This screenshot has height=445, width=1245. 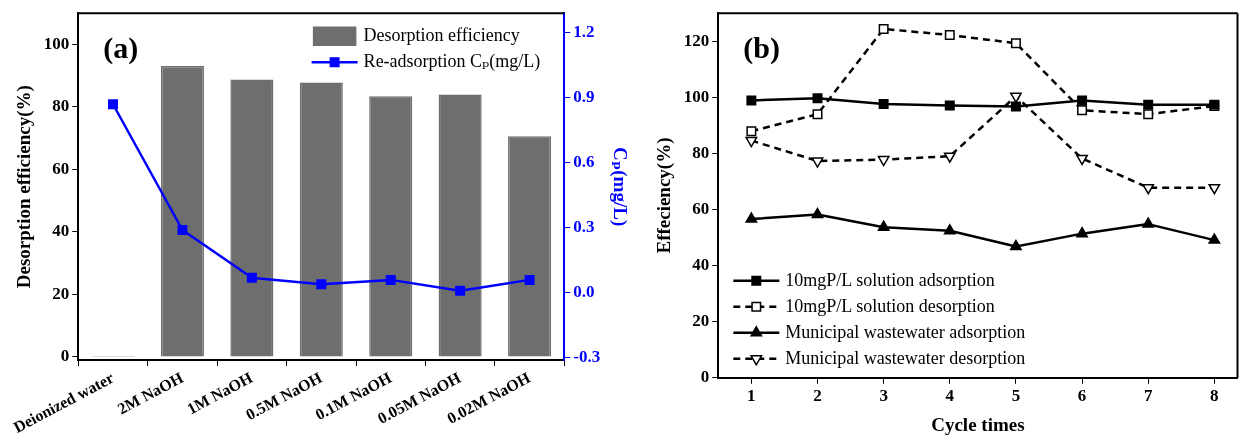 What do you see at coordinates (905, 357) in the screenshot?
I see `legend-label: Municipal wastewater desorption` at bounding box center [905, 357].